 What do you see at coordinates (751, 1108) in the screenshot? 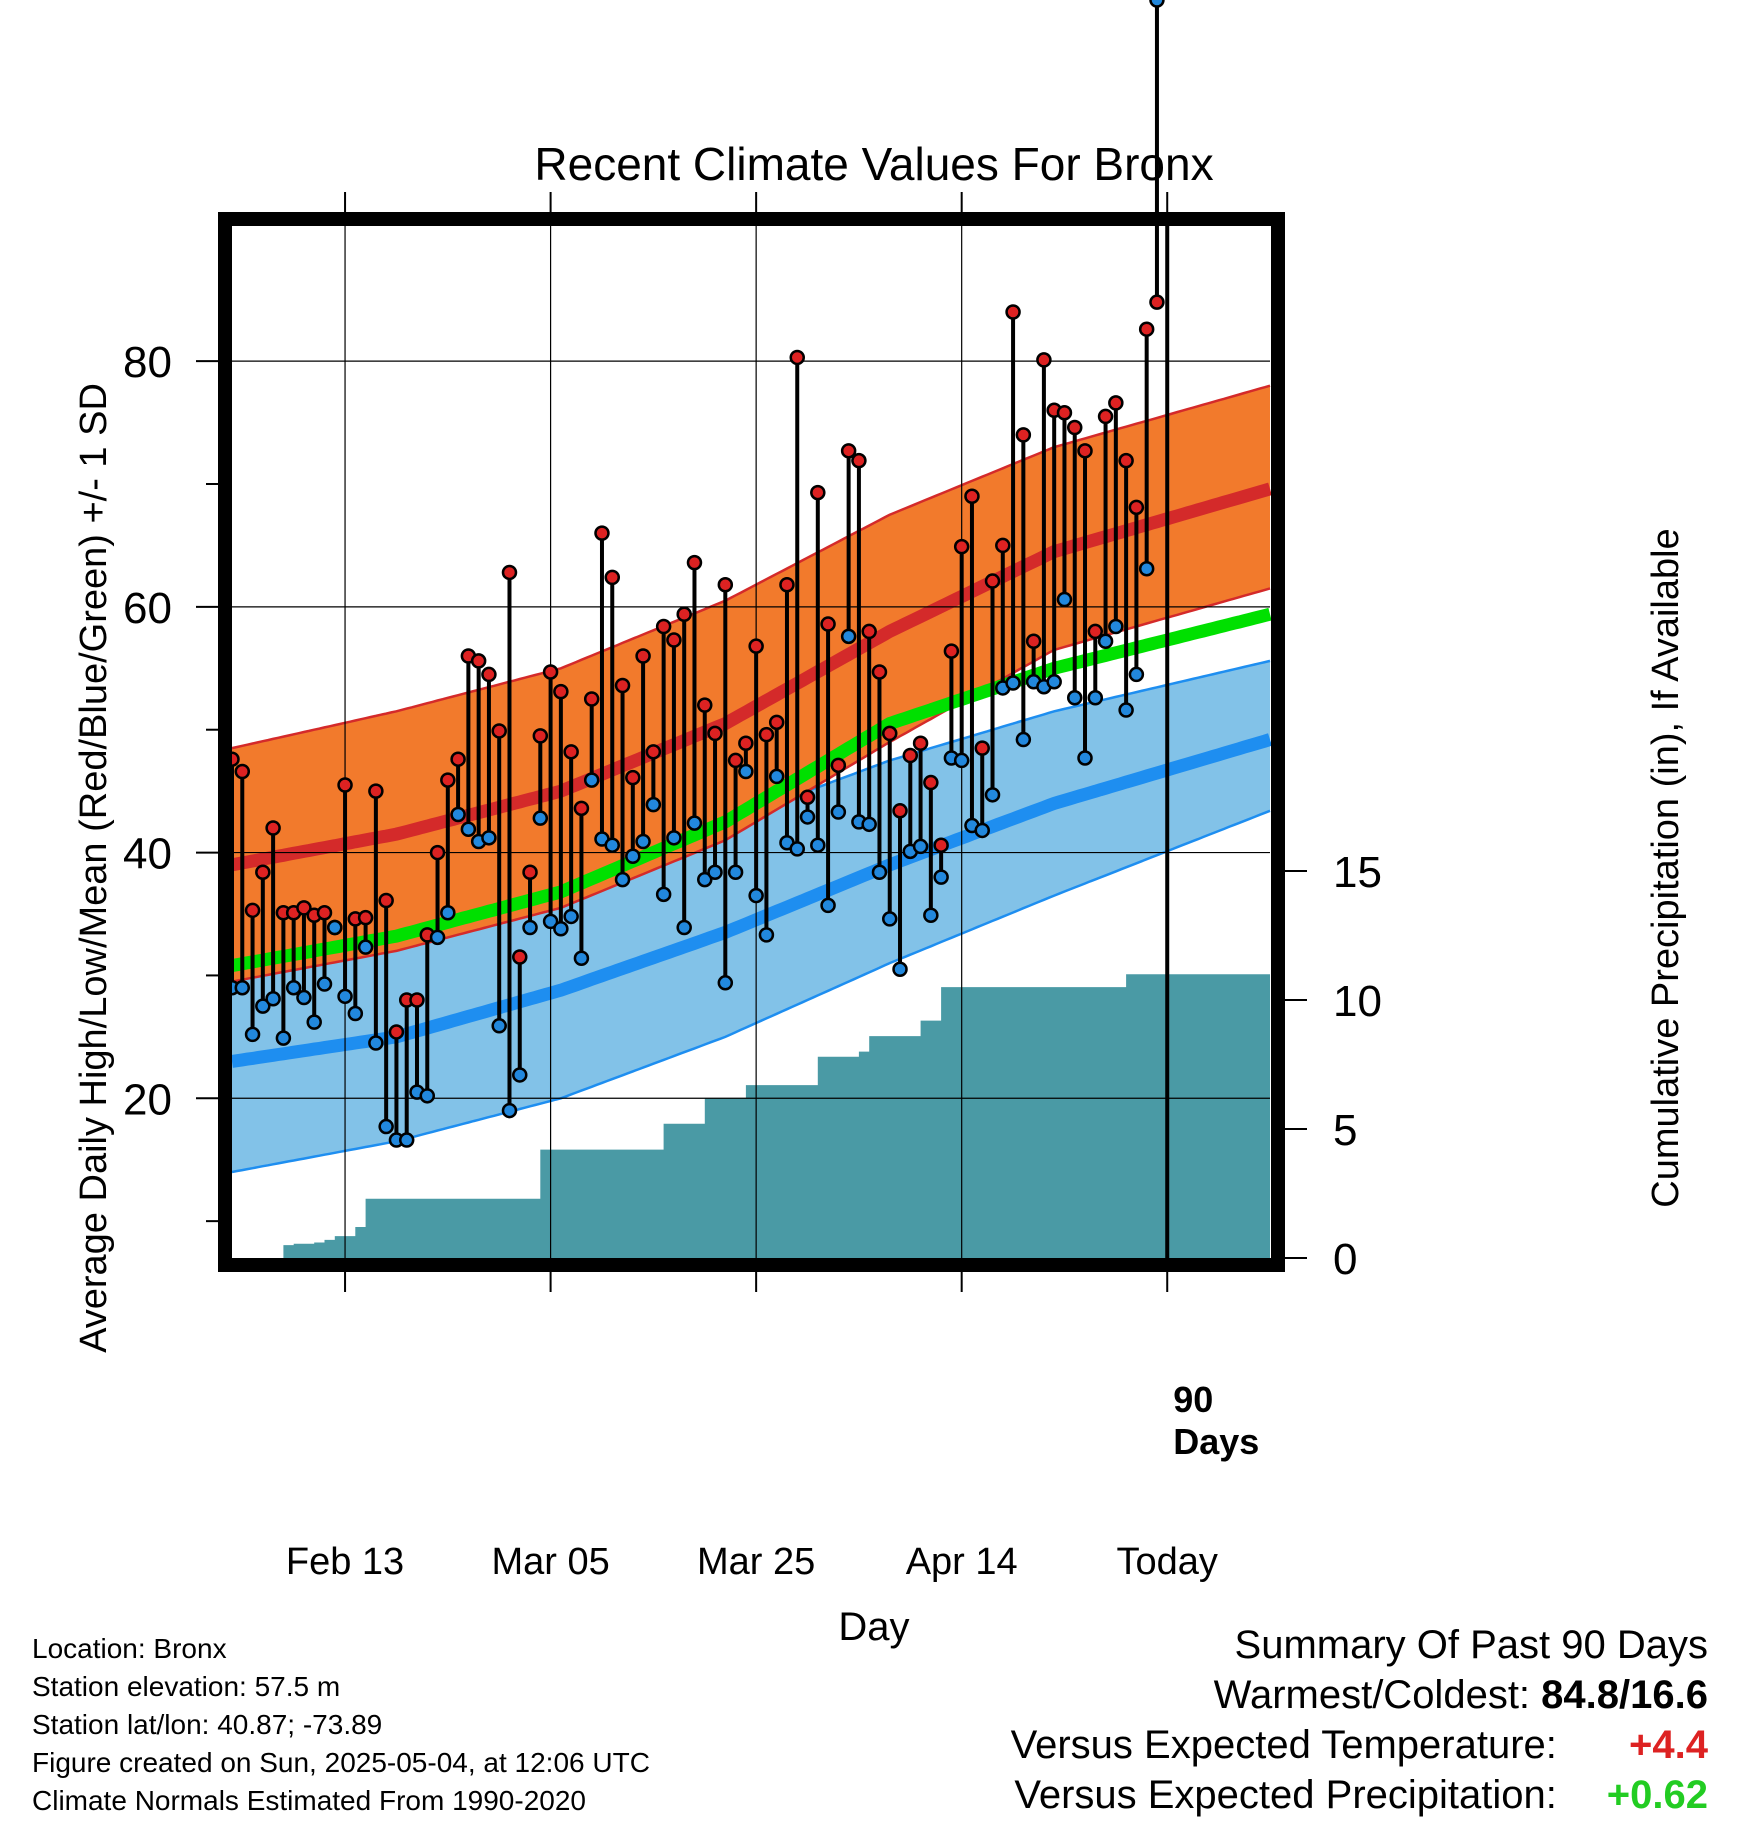
I see `precip-area` at bounding box center [751, 1108].